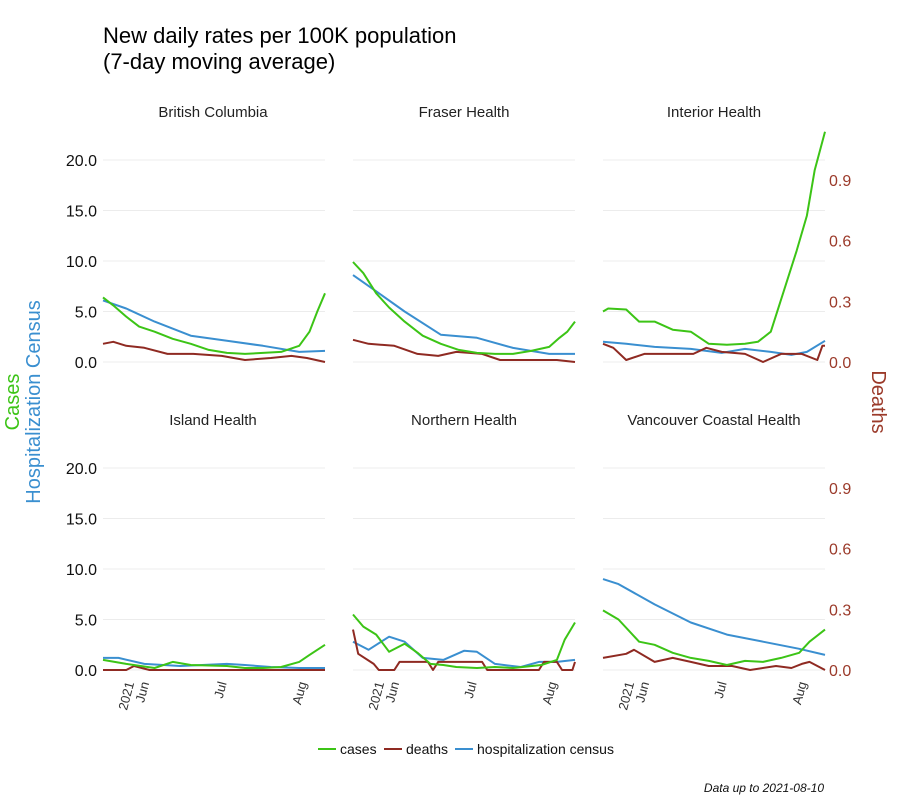 This screenshot has width=899, height=800. What do you see at coordinates (13, 402) in the screenshot?
I see `left-axis-title-cases: Cases` at bounding box center [13, 402].